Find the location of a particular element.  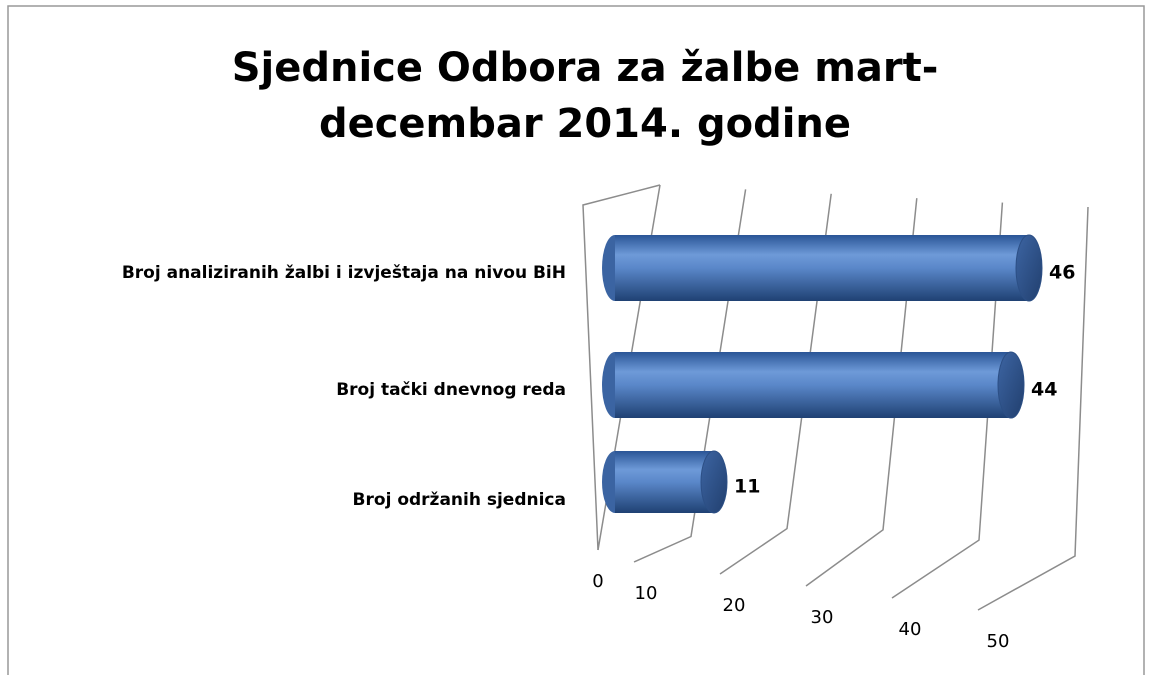

side-wall is located at coordinates (621, 367).